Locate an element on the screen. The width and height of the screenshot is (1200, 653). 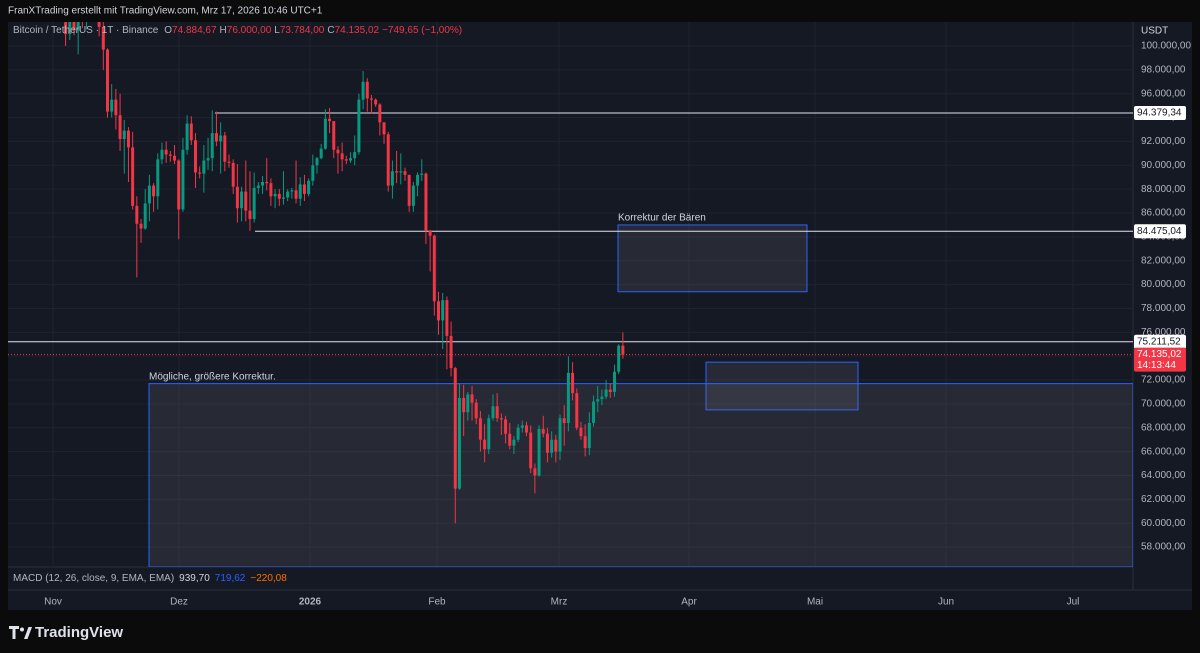
ohlc-value: 74.884,67 is located at coordinates (194, 30).